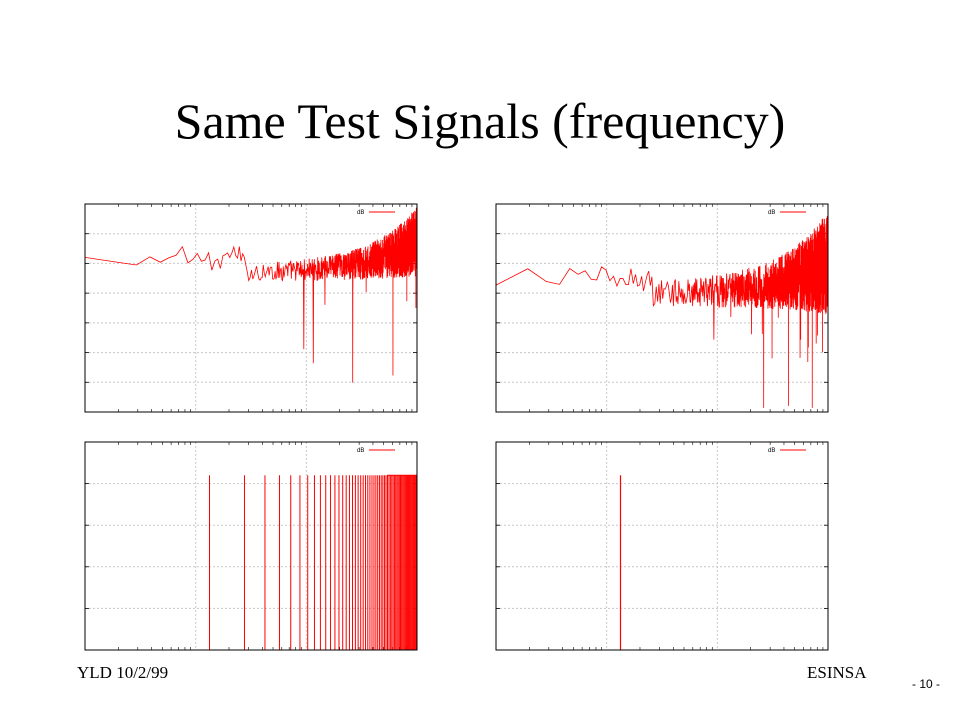  Describe the element at coordinates (122, 673) in the screenshot. I see `footer-date: YLD 10/2/99` at that location.